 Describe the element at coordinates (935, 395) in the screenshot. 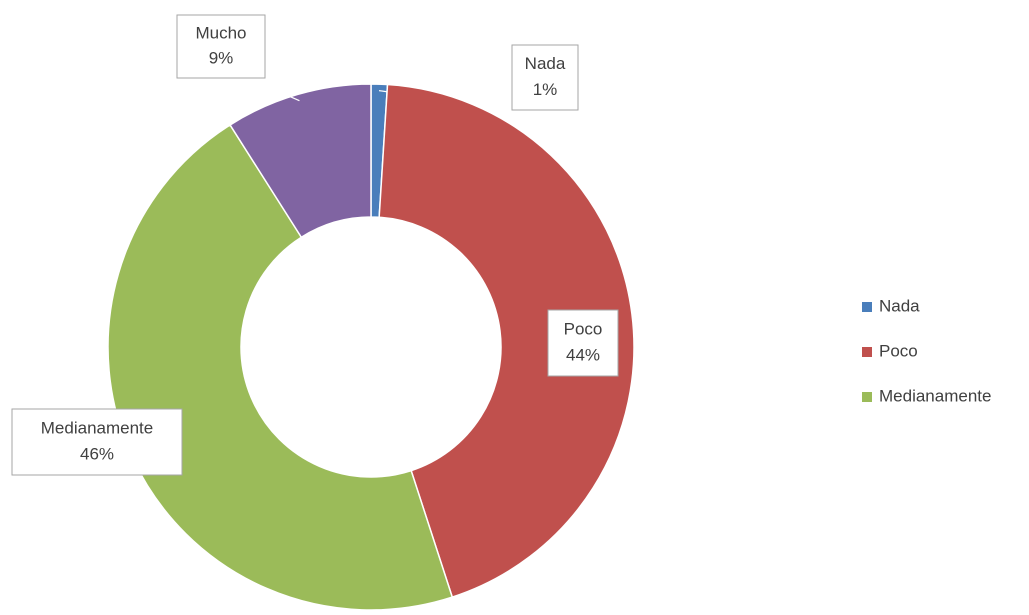

I see `legend-label: Medianamente` at that location.